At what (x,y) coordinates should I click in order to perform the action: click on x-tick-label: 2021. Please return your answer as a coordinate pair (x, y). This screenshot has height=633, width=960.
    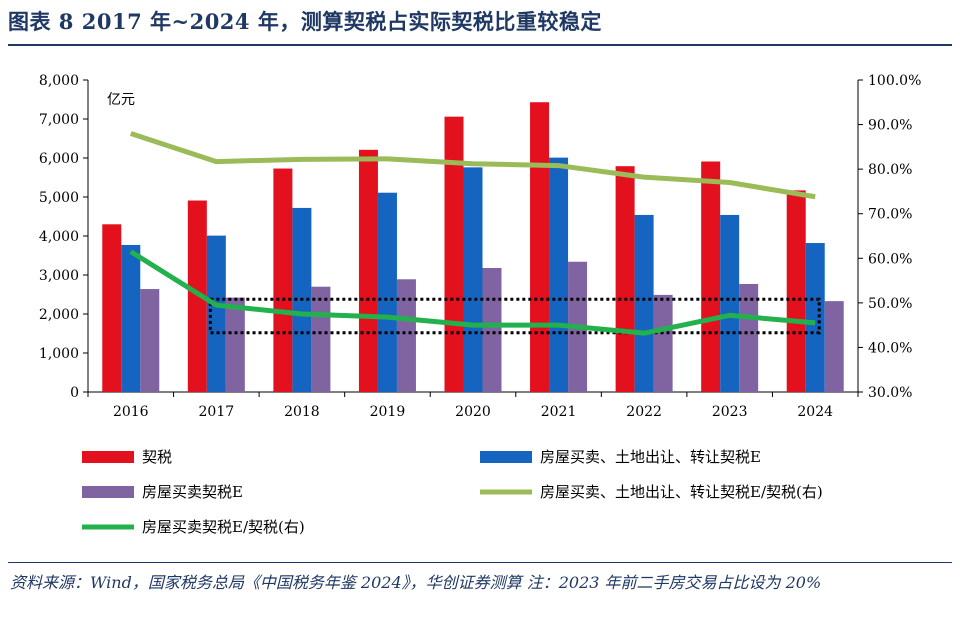
    Looking at the image, I should click on (559, 412).